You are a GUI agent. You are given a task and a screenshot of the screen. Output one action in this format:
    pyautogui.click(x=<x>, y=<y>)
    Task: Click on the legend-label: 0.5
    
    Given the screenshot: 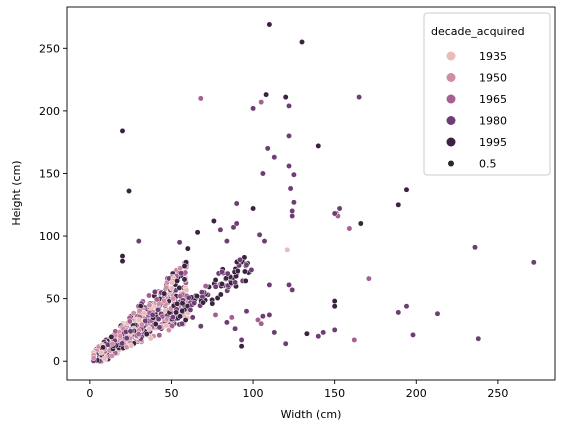 What is the action you would take?
    pyautogui.click(x=488, y=164)
    